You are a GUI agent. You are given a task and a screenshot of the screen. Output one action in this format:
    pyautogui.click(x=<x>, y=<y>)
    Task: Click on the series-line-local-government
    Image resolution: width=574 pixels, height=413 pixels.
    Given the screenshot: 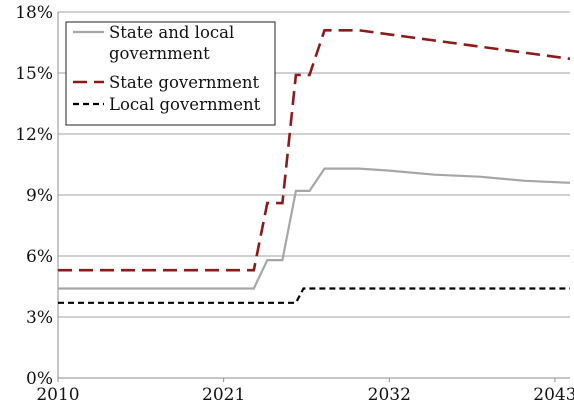 What is the action you would take?
    pyautogui.click(x=314, y=295)
    